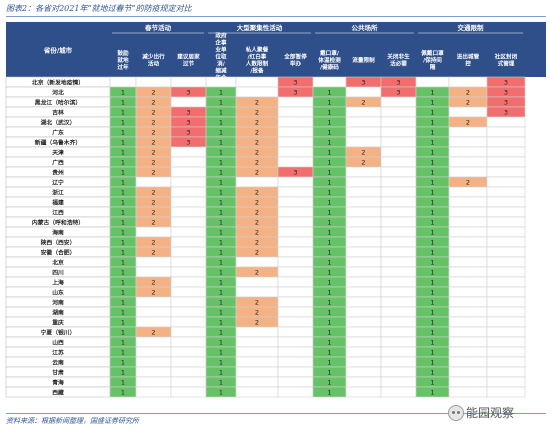  Describe the element at coordinates (471, 27) in the screenshot. I see `group-header: 交通限制` at that location.